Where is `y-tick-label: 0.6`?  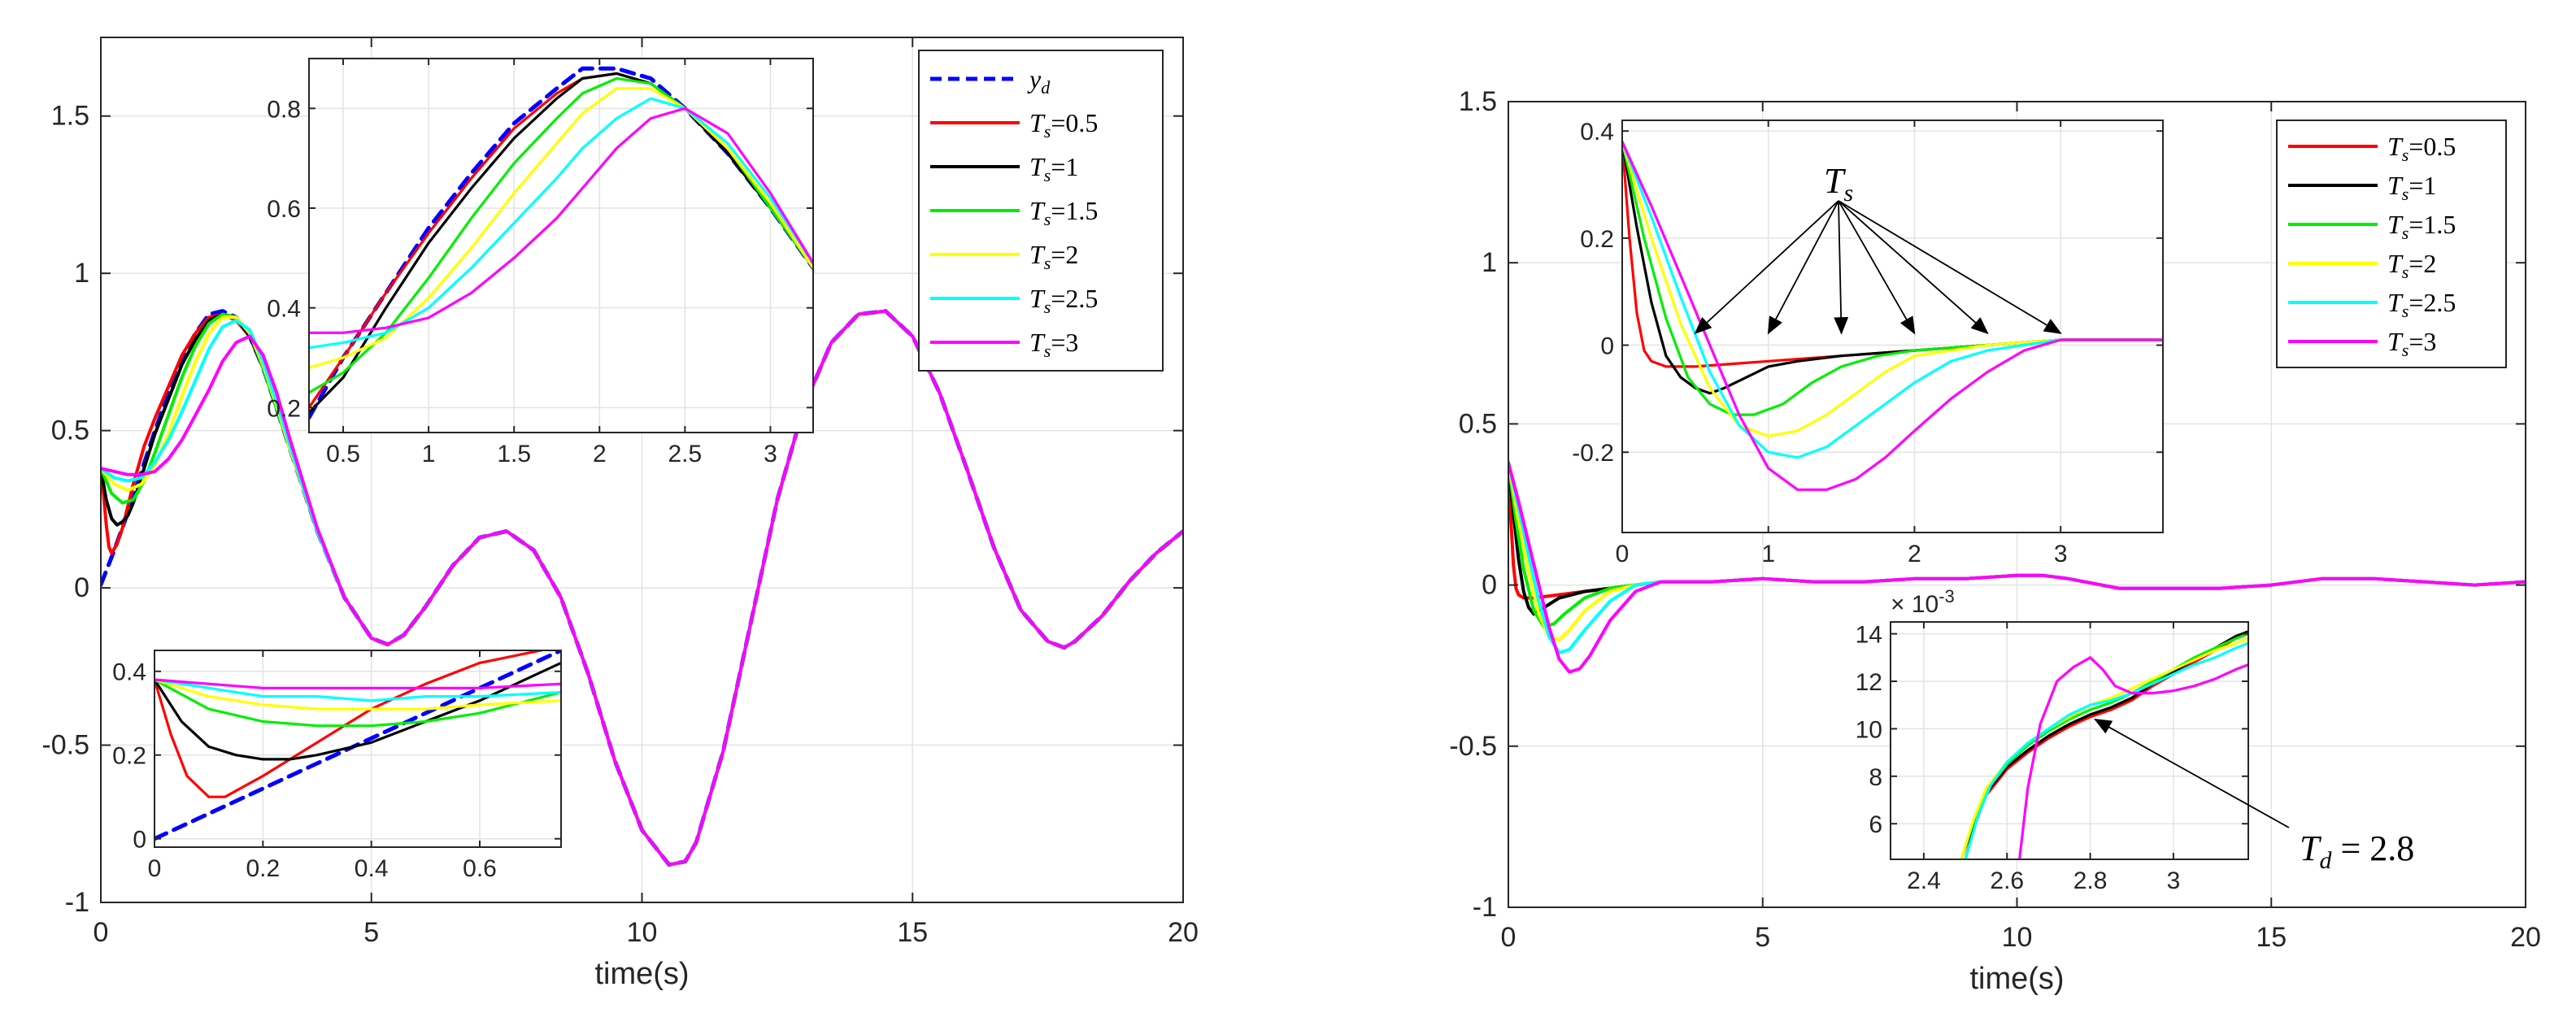 y-tick-label: 0.6 is located at coordinates (284, 210).